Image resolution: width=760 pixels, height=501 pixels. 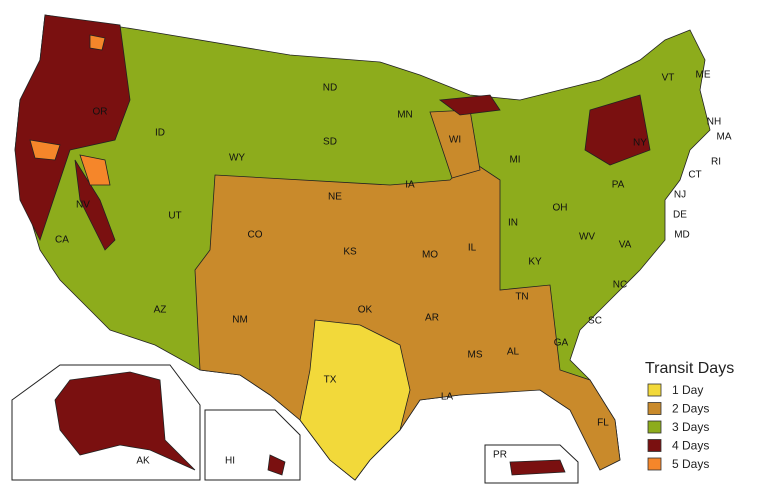 What do you see at coordinates (514, 160) in the screenshot?
I see `state-label: MI` at bounding box center [514, 160].